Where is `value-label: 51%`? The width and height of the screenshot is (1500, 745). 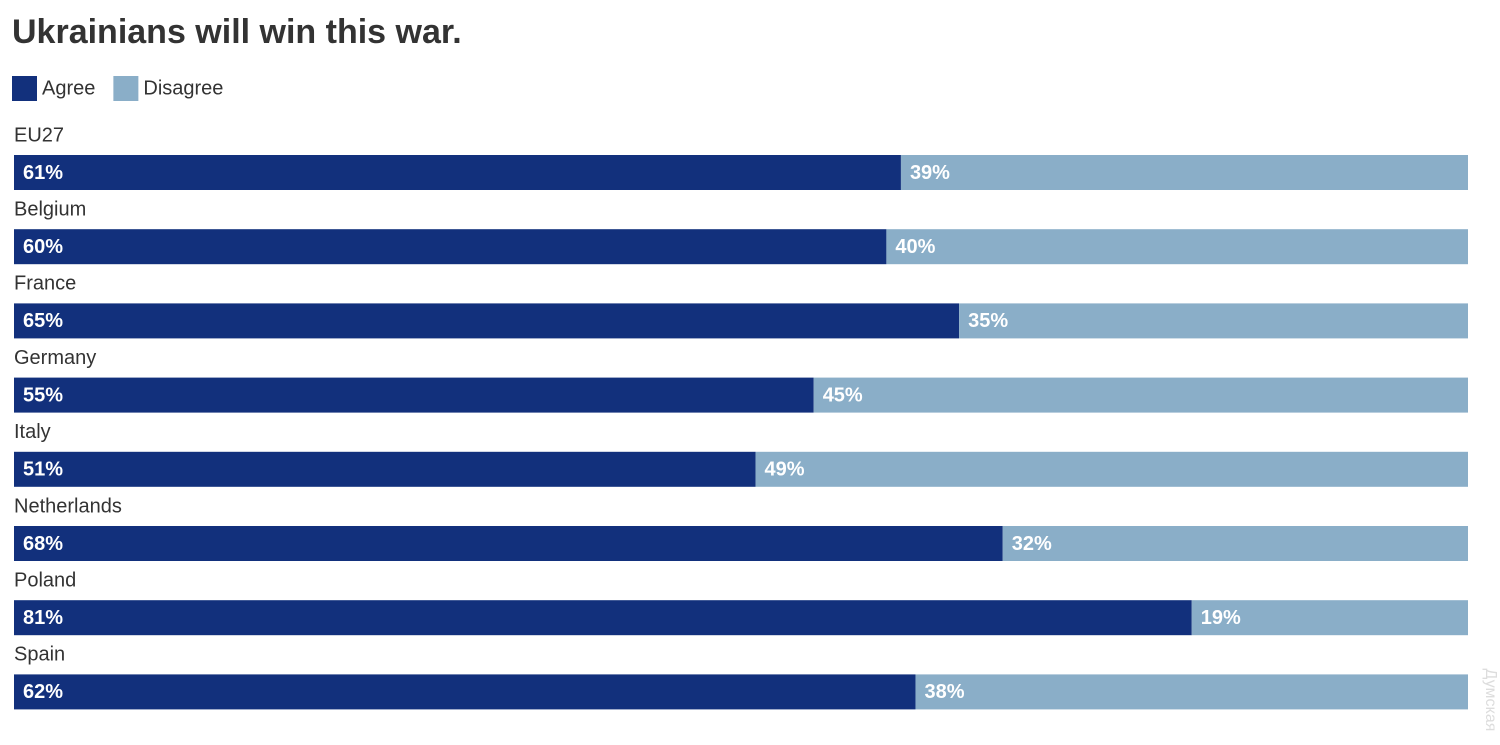 value-label: 51% is located at coordinates (43, 470).